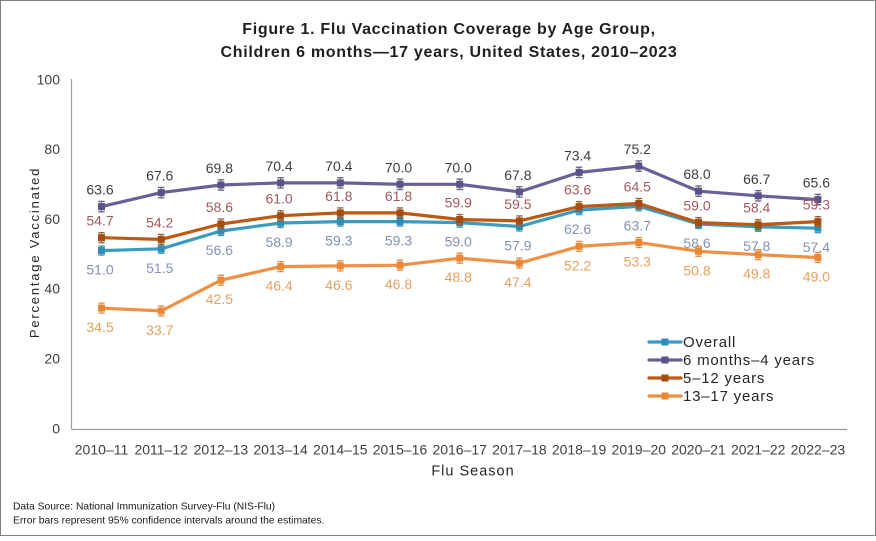  I want to click on svg-text: 51.0, so click(99, 270).